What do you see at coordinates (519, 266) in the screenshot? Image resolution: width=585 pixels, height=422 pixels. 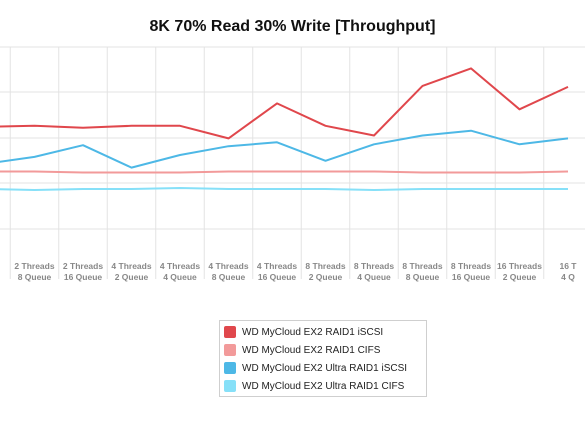 I see `x-tick-label: 16 Threads` at bounding box center [519, 266].